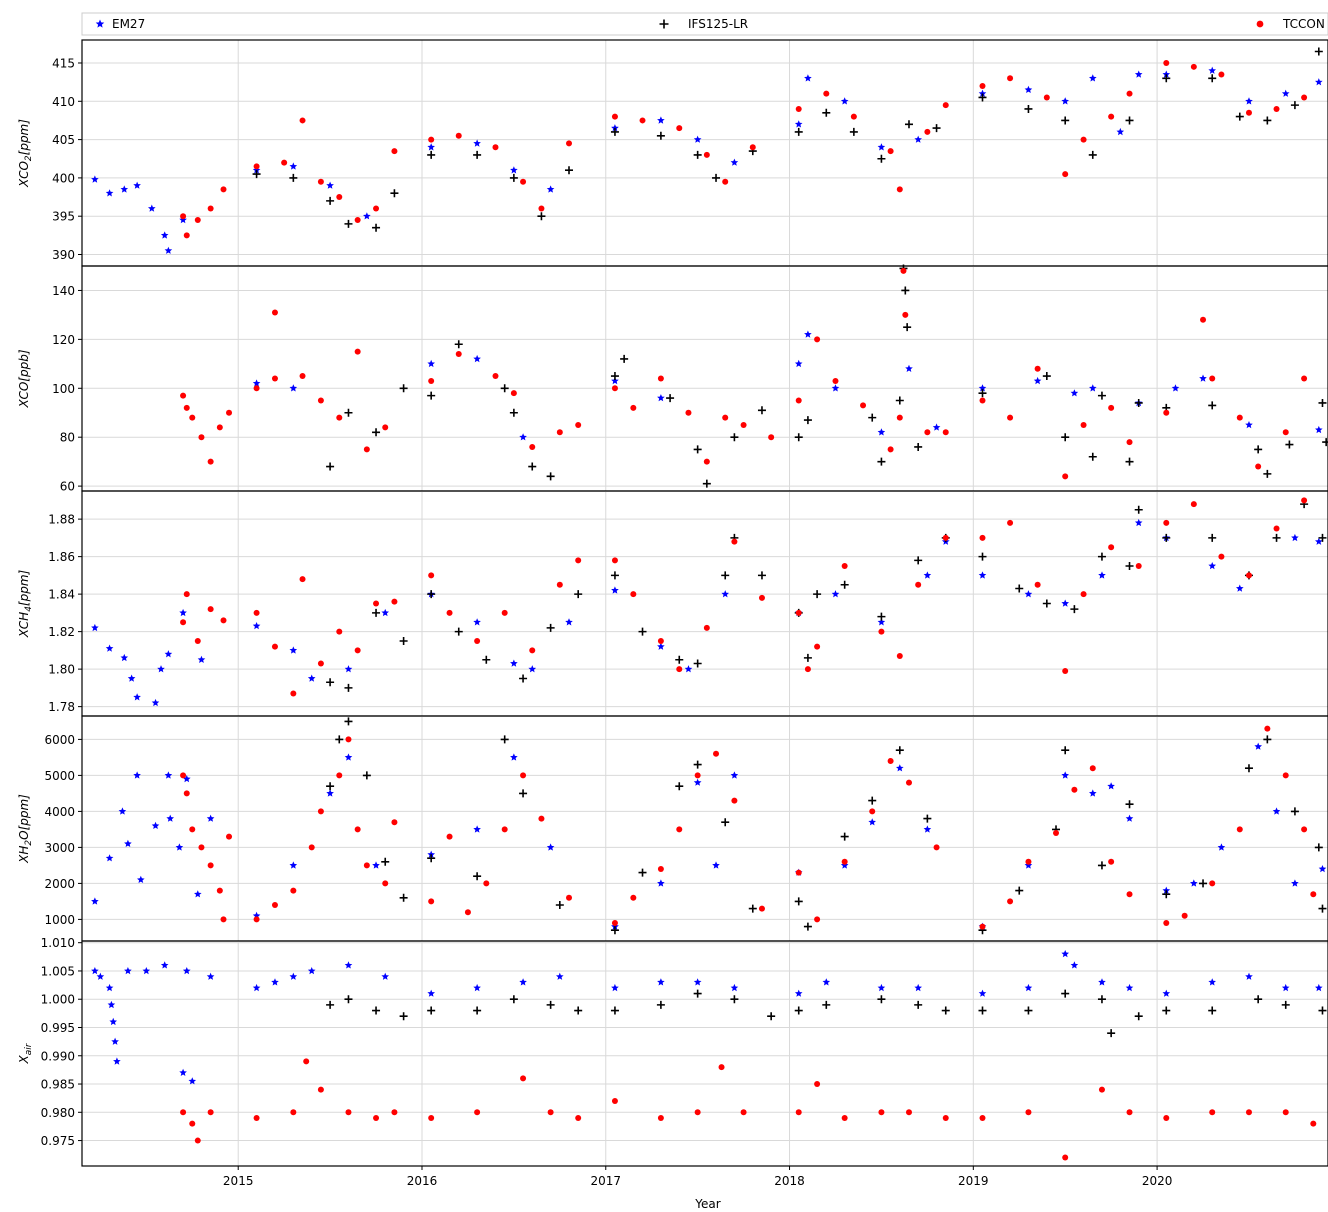  I want to click on y-tick-label: 4000, so click(59, 812).